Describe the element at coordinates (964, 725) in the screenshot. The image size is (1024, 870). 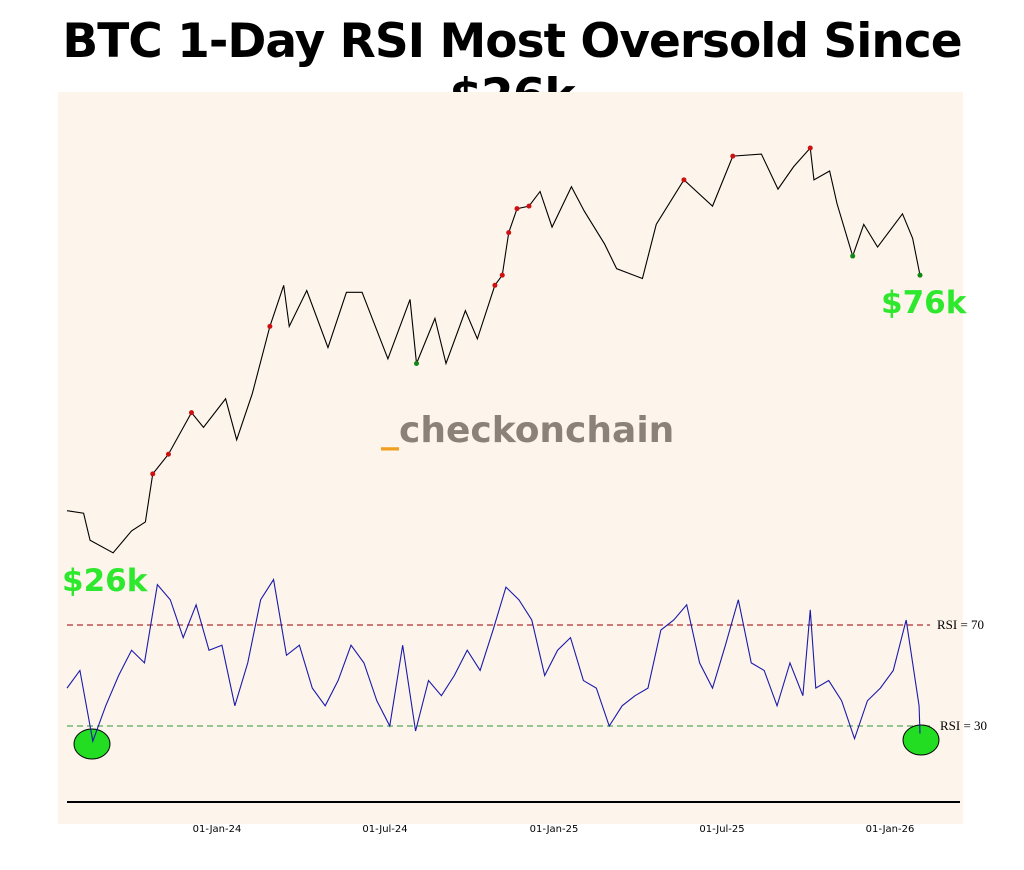
I see `rsi-30-label: RSI = 30` at that location.